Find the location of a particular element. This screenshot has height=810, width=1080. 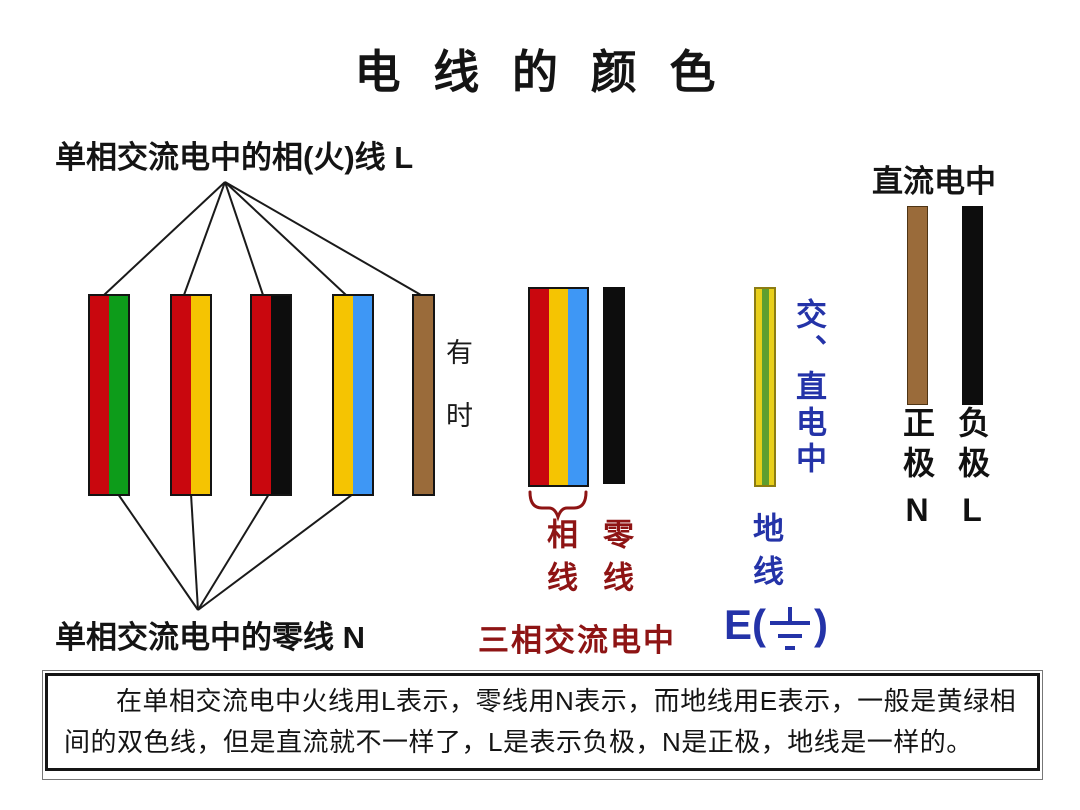

phase-wire-label: 相线 is located at coordinates (559, 561).